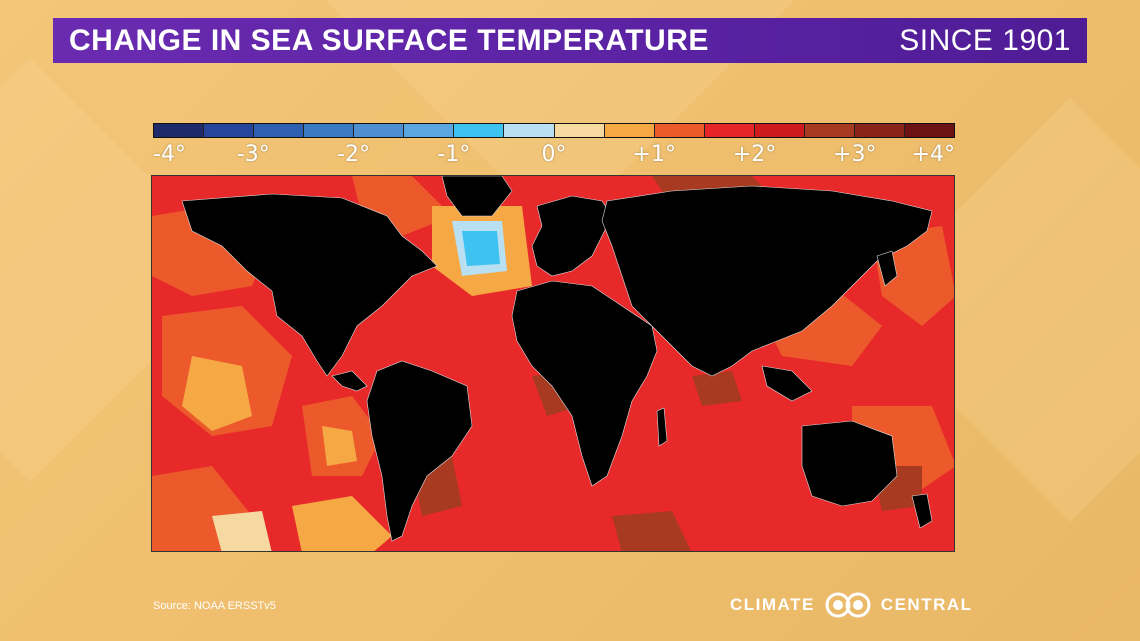 The width and height of the screenshot is (1140, 641). I want to click on legend-labels: -4° -3° -2° -1° 0° +1° +2° +3° +4°, so click(554, 157).